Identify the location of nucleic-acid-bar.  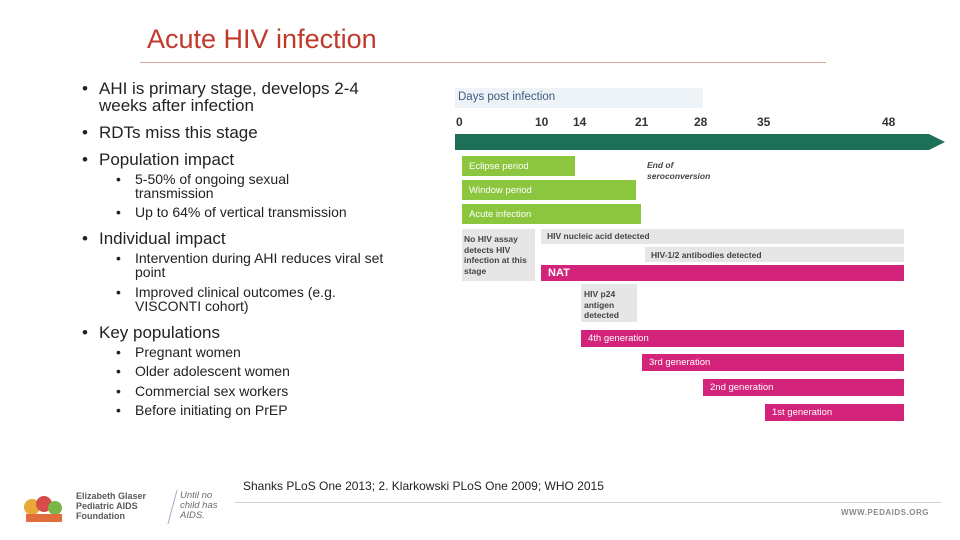
(722, 236).